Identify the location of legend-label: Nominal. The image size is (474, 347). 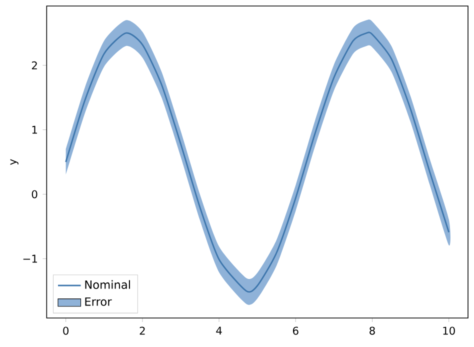
(107, 284).